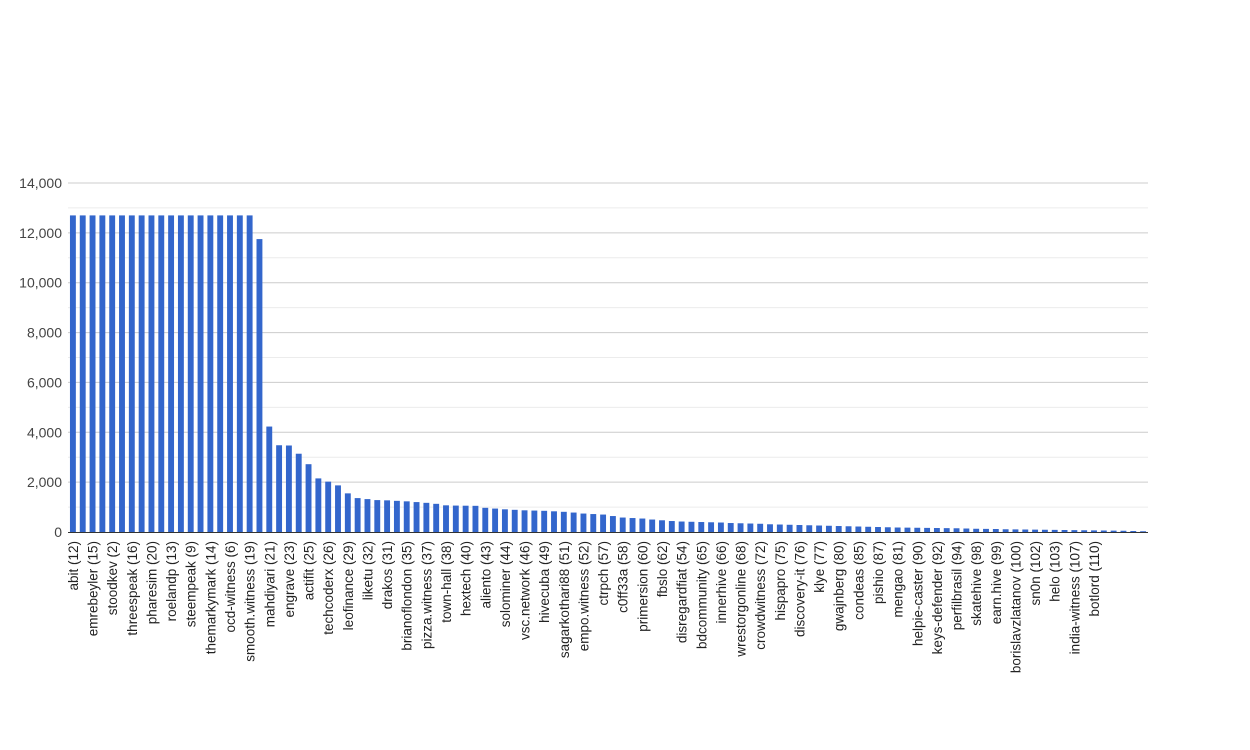 The image size is (1250, 750). What do you see at coordinates (839, 586) in the screenshot?
I see `x-tick-label: gwajnberg (80)` at bounding box center [839, 586].